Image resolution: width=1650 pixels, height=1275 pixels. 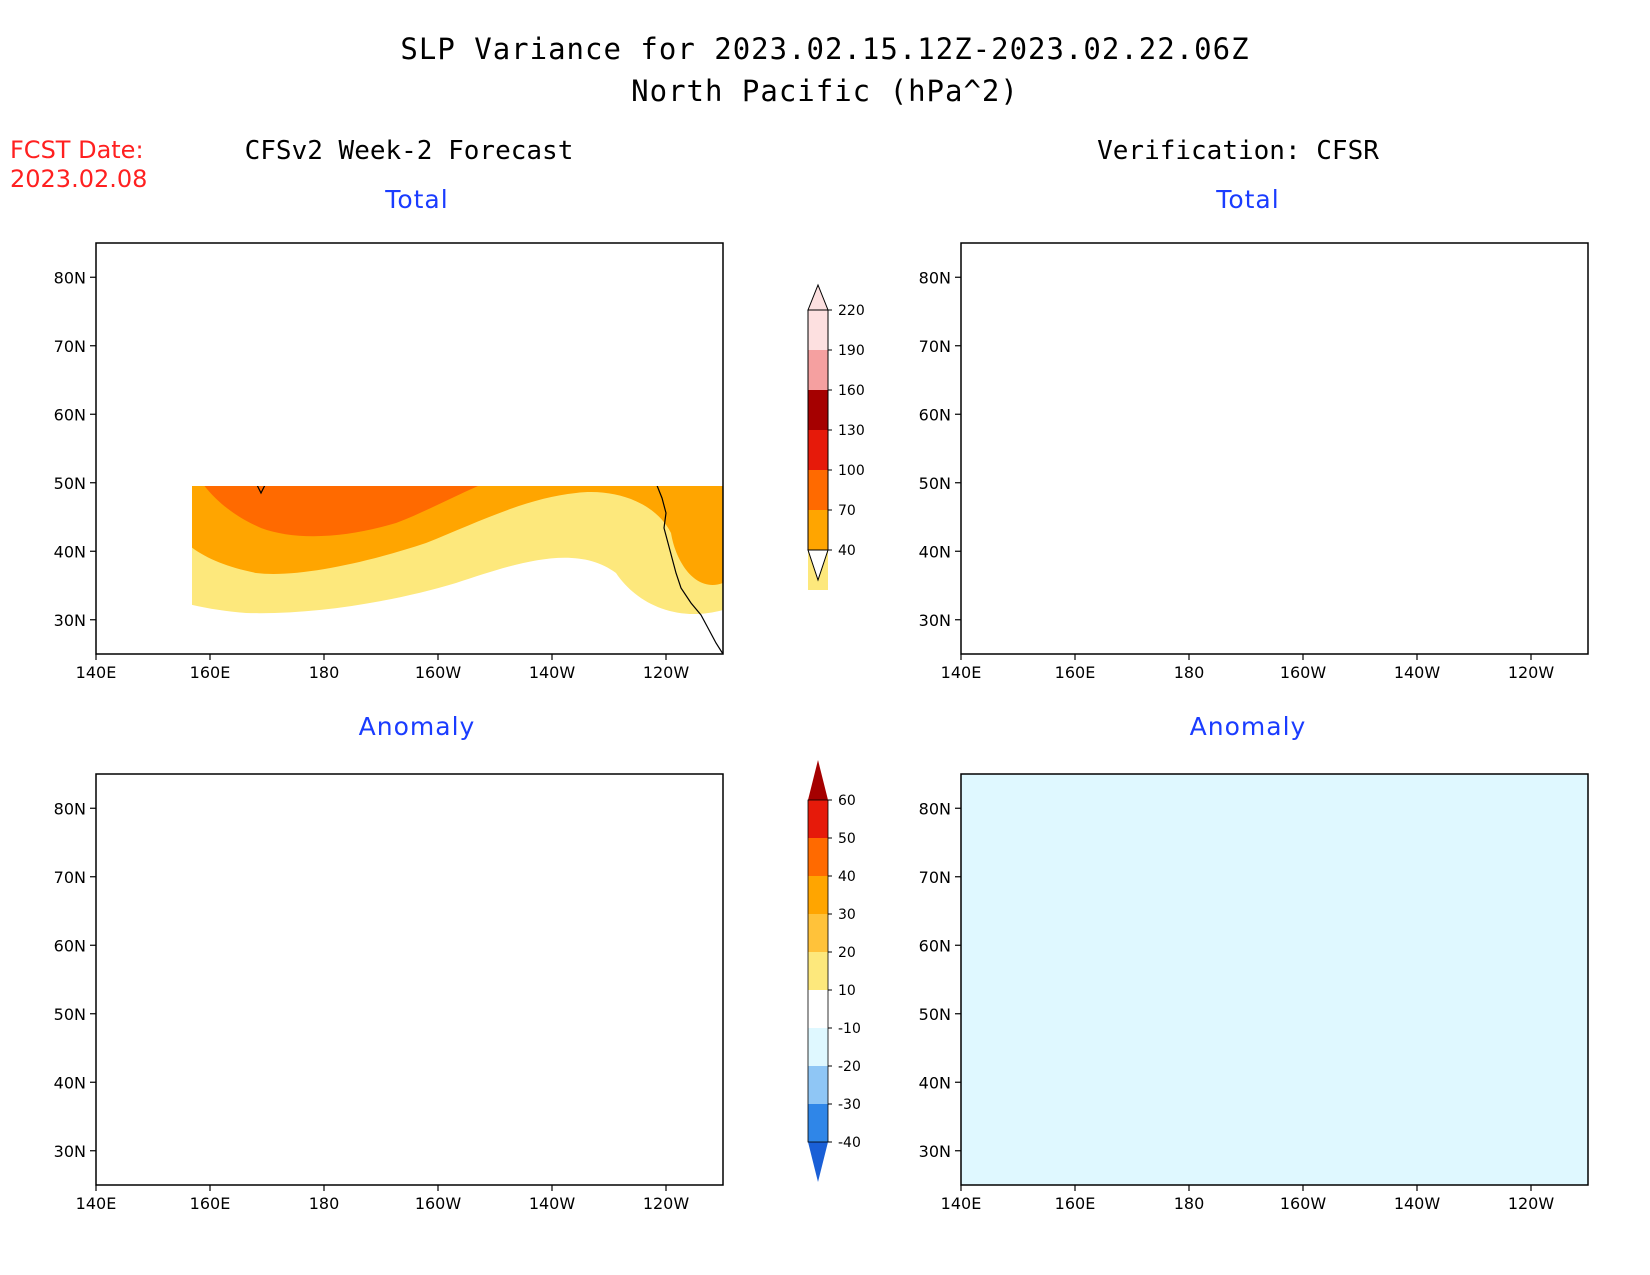 What do you see at coordinates (847, 877) in the screenshot?
I see `colorbar-anomaly-label: 40` at bounding box center [847, 877].